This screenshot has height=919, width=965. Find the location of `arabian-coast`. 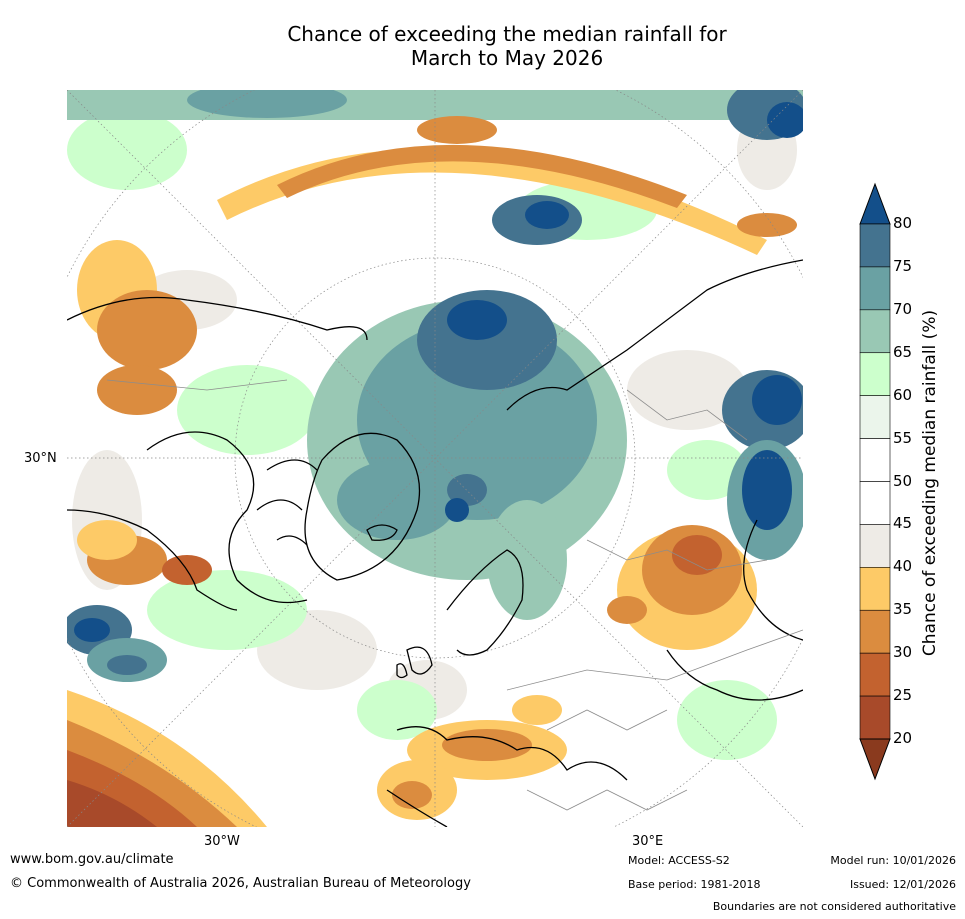

arabian-coast is located at coordinates (734, 675).